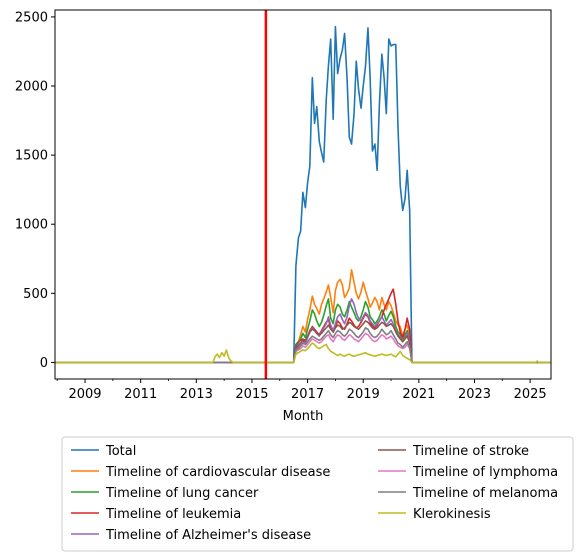 The height and width of the screenshot is (557, 583). What do you see at coordinates (196, 394) in the screenshot?
I see `x-tick-label: 2013` at bounding box center [196, 394].